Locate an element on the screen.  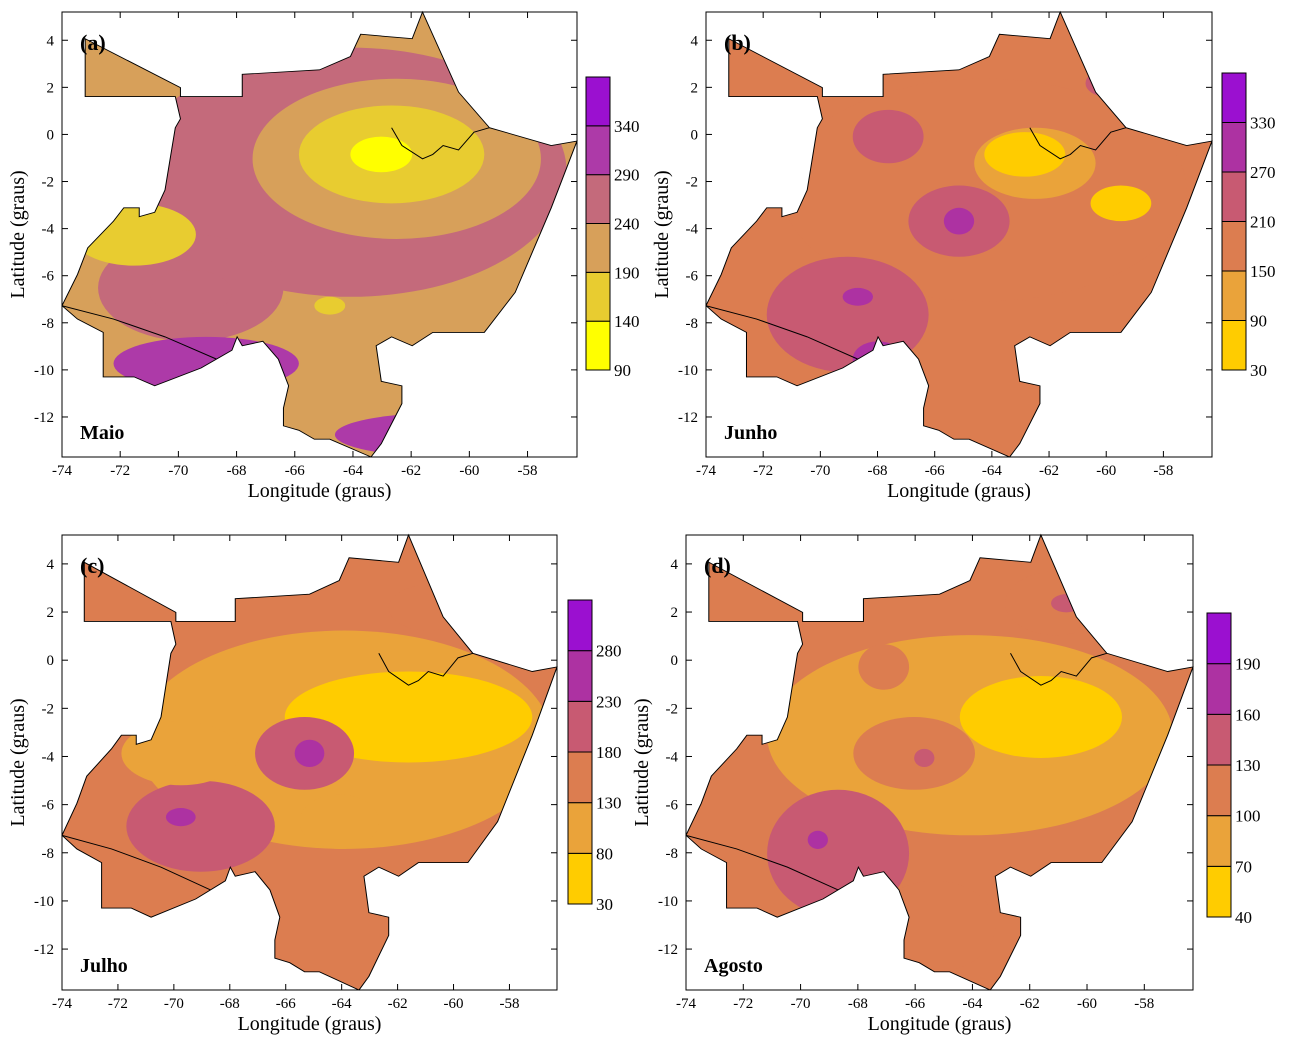
colorbar-label: 270 is located at coordinates (1263, 172).